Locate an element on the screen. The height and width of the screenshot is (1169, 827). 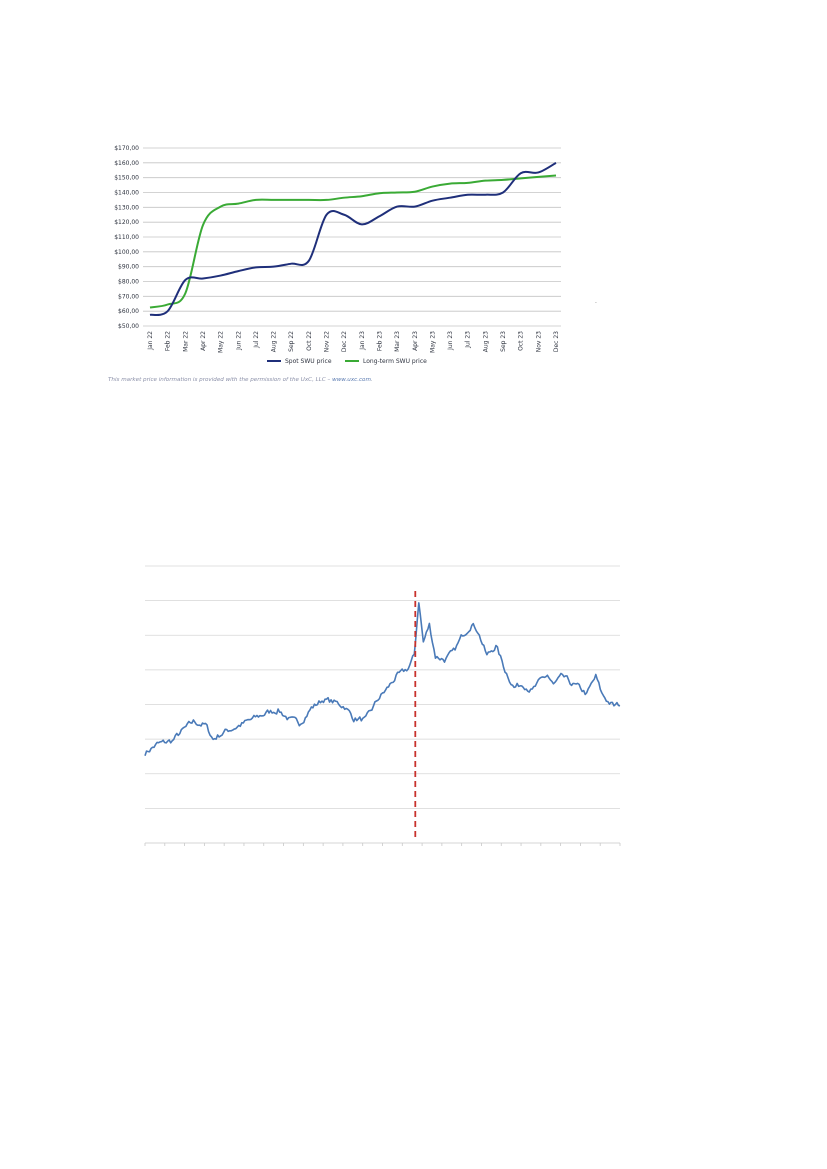
c1-x-tick-label: Jan 22 is located at coordinates (150, 341).